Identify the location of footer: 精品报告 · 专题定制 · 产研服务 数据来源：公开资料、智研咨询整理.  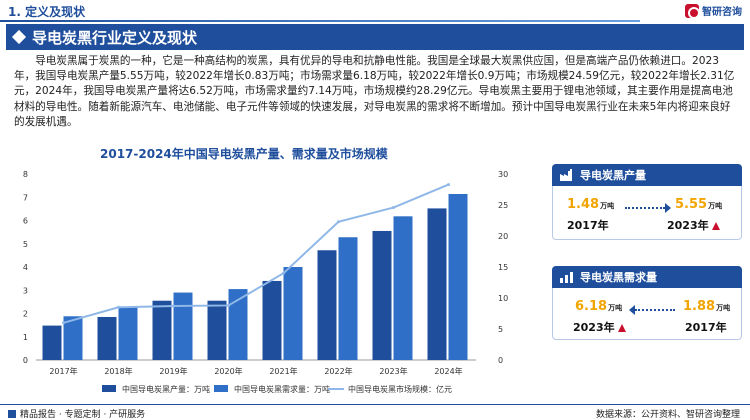
(375, 412).